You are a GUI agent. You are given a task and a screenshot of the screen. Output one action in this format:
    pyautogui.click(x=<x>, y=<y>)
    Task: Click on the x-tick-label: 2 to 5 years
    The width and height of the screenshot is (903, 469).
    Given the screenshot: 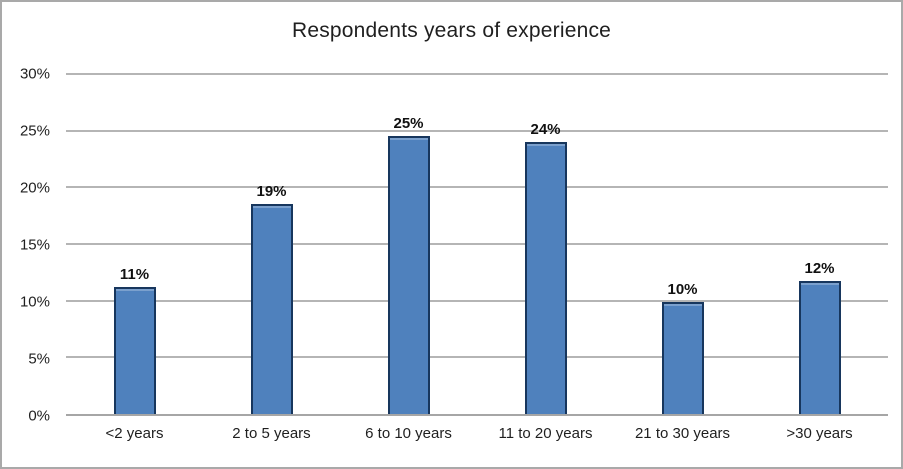 What is the action you would take?
    pyautogui.click(x=271, y=433)
    